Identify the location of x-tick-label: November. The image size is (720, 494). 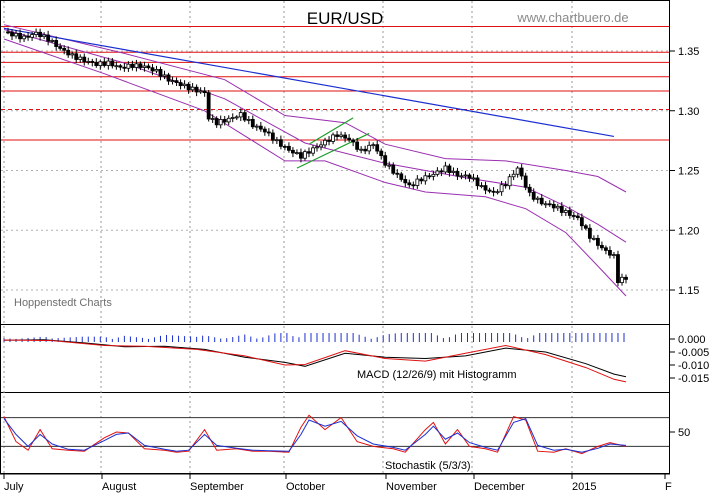
(411, 487).